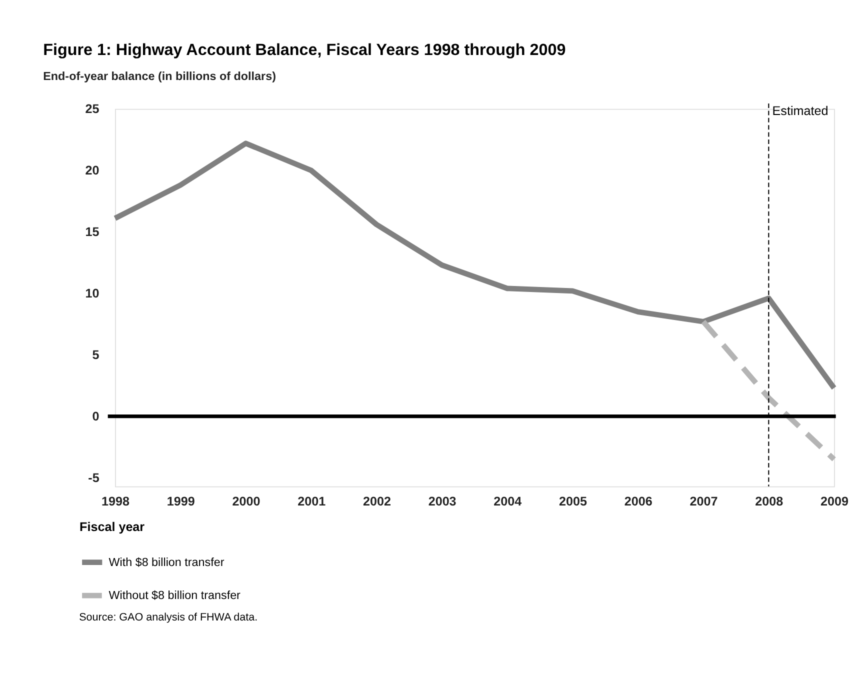 This screenshot has height=694, width=861. Describe the element at coordinates (92, 293) in the screenshot. I see `y-tick-label: 10` at that location.